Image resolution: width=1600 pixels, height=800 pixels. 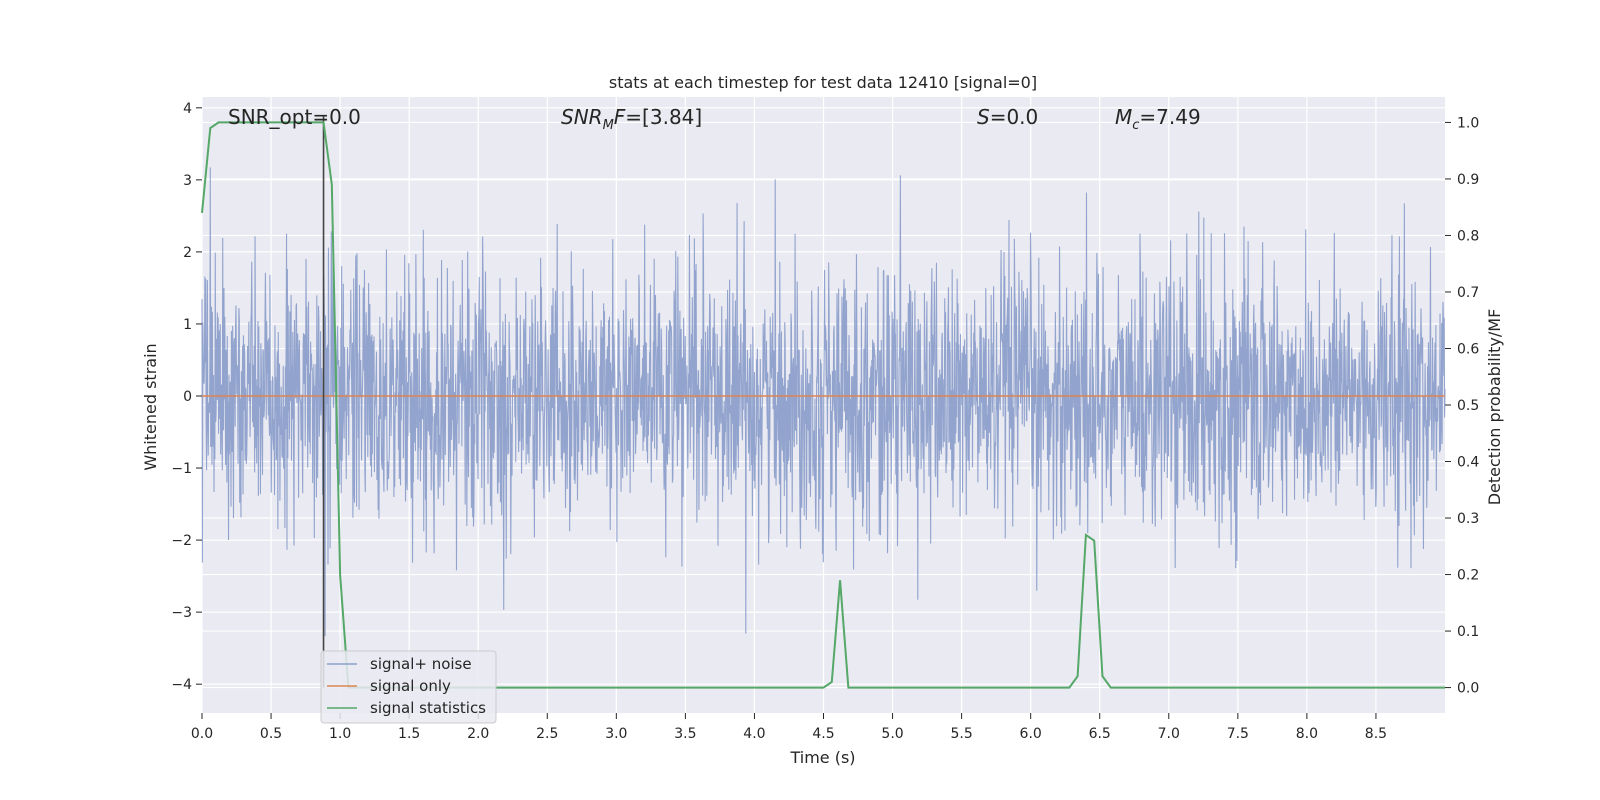 What do you see at coordinates (983, 117) in the screenshot?
I see `s-italic: S` at bounding box center [983, 117].